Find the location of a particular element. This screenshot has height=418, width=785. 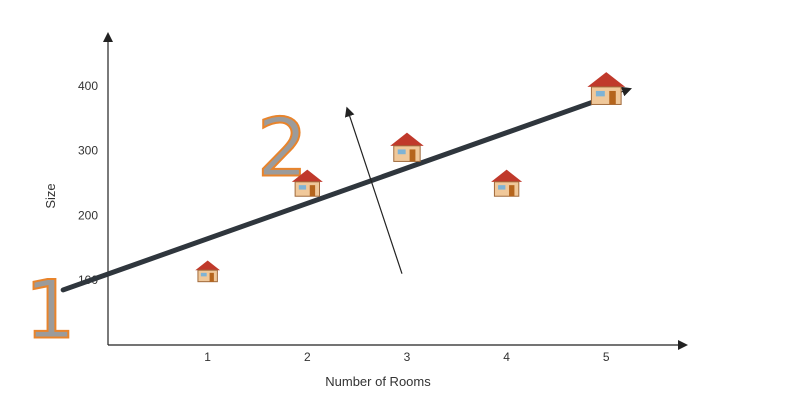

direction-arrow is located at coordinates (373, 190).